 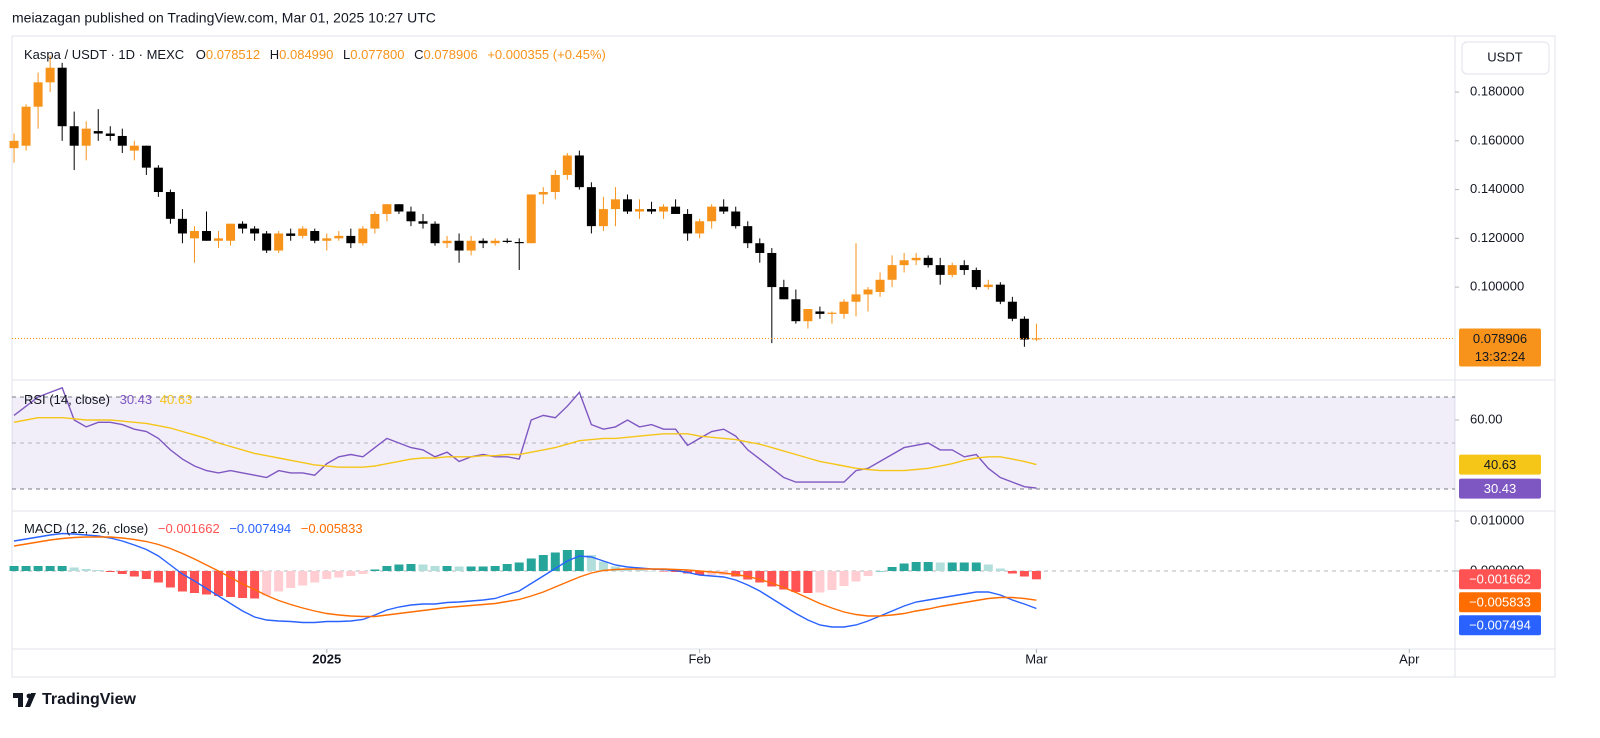 I want to click on ohlc-key: L, so click(x=346, y=54).